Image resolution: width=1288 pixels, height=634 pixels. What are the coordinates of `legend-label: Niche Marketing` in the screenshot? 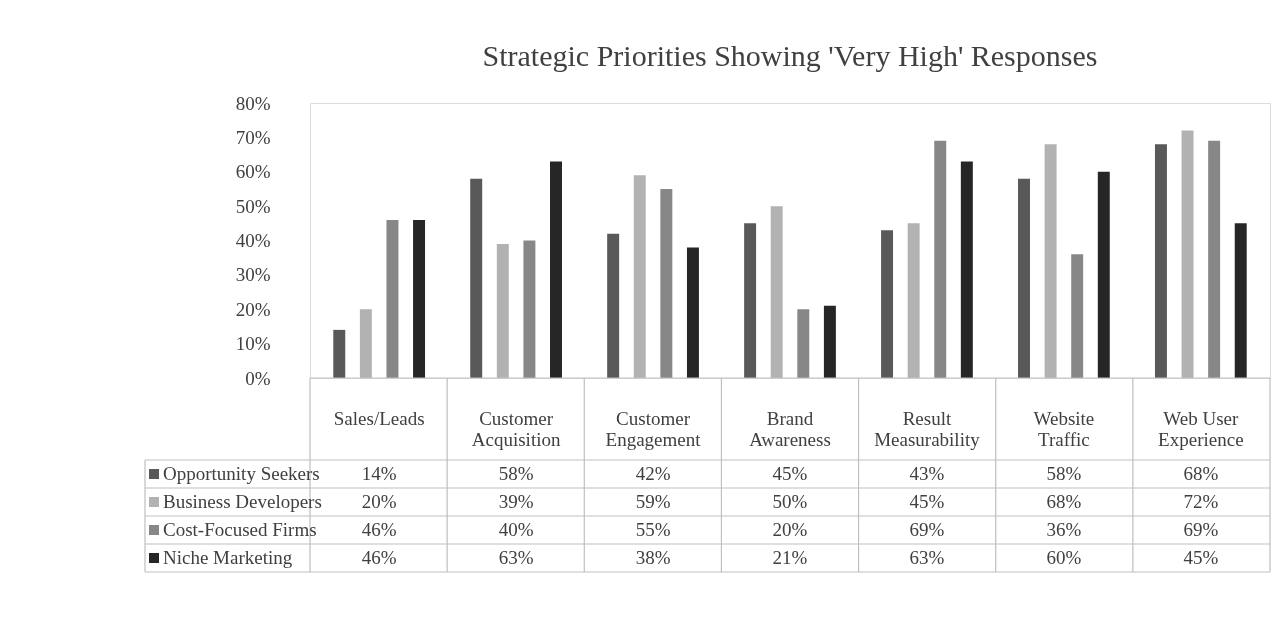 It's located at (228, 557).